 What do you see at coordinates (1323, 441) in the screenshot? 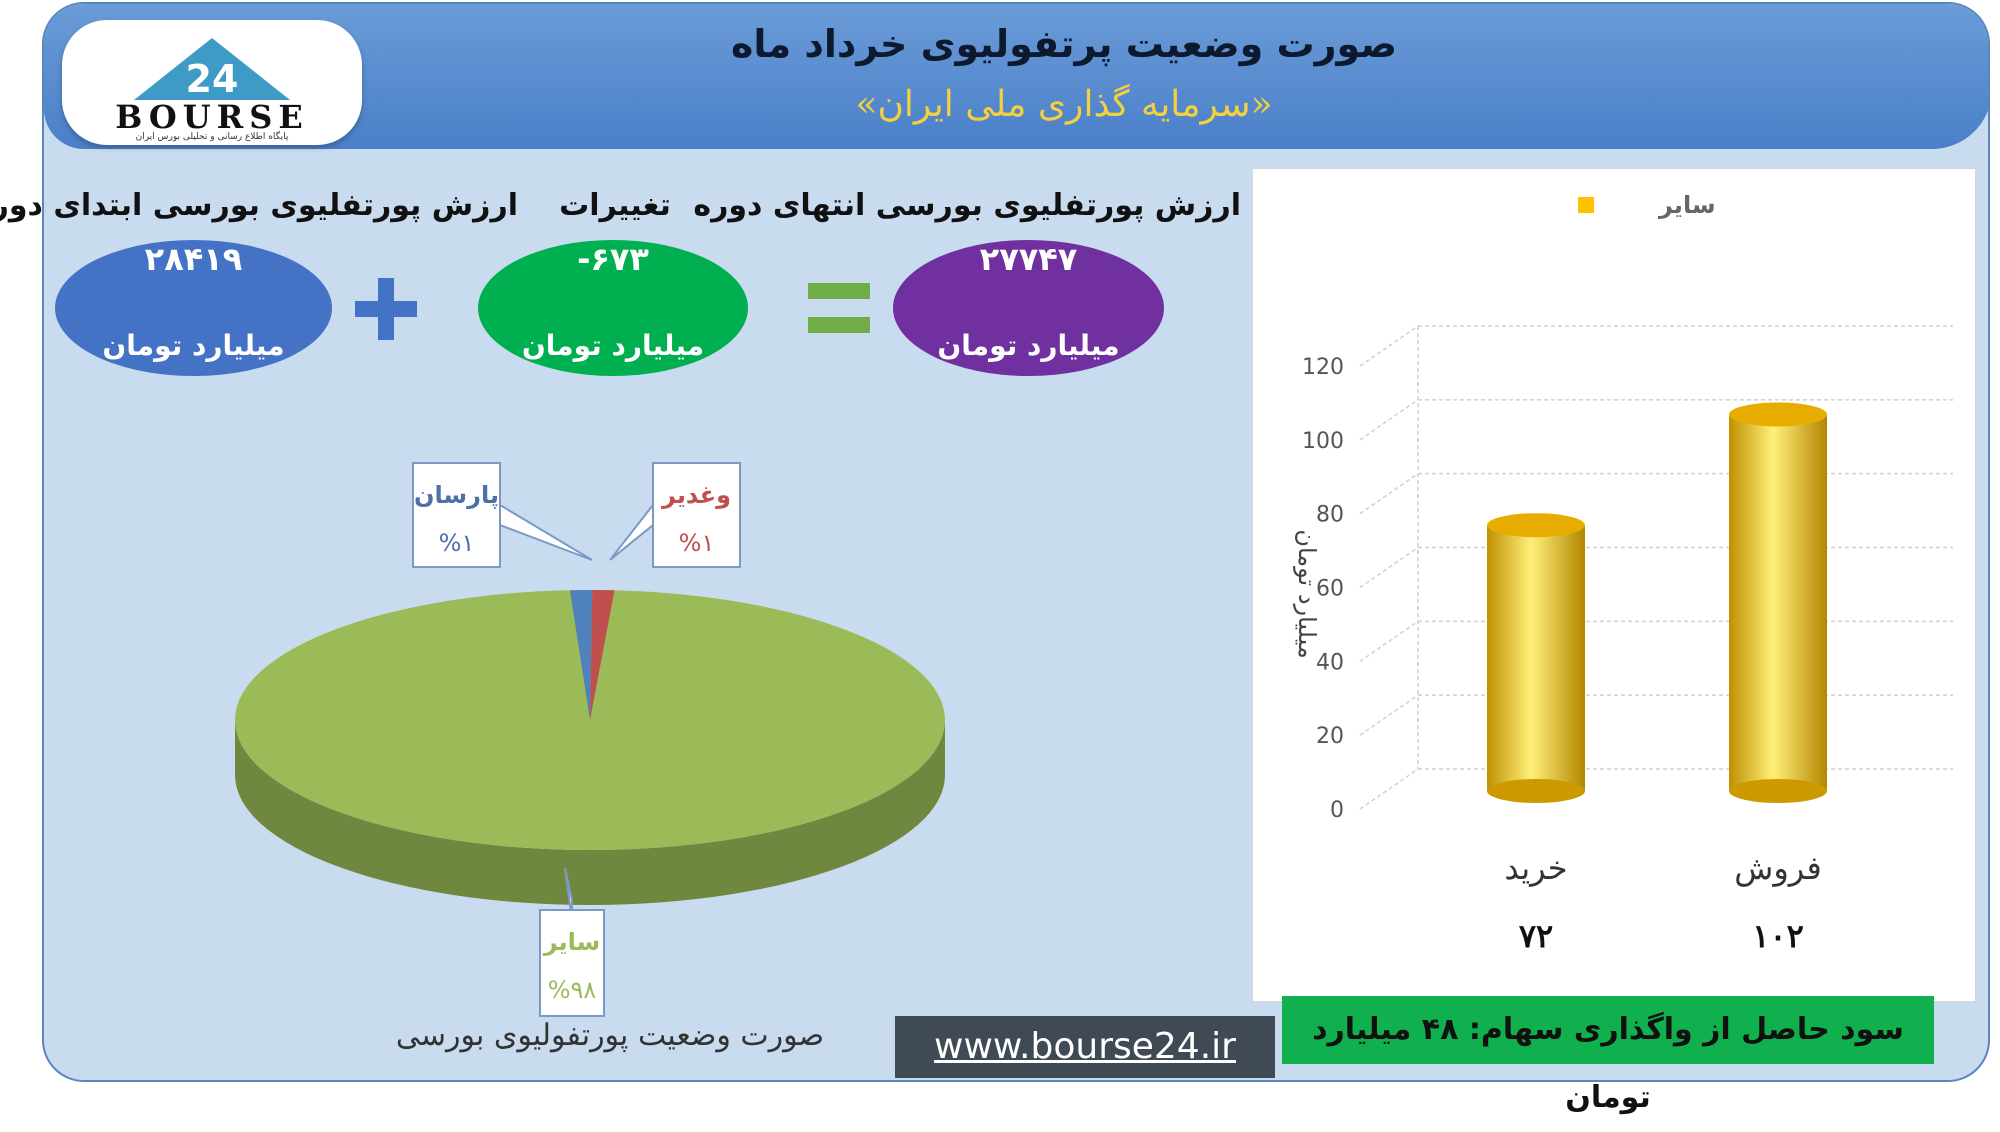
I see `y-tick-label: 100` at bounding box center [1323, 441].